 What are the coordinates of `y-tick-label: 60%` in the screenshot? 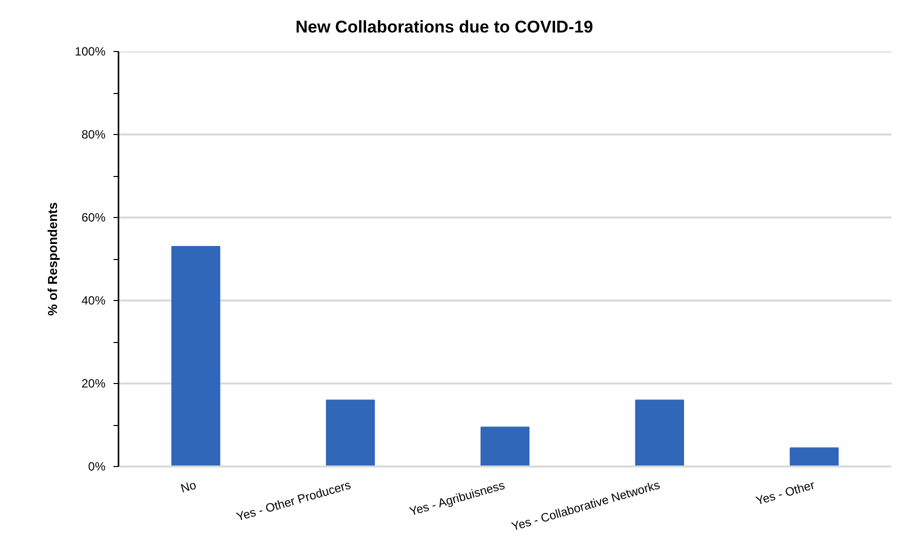 It's located at (93, 217).